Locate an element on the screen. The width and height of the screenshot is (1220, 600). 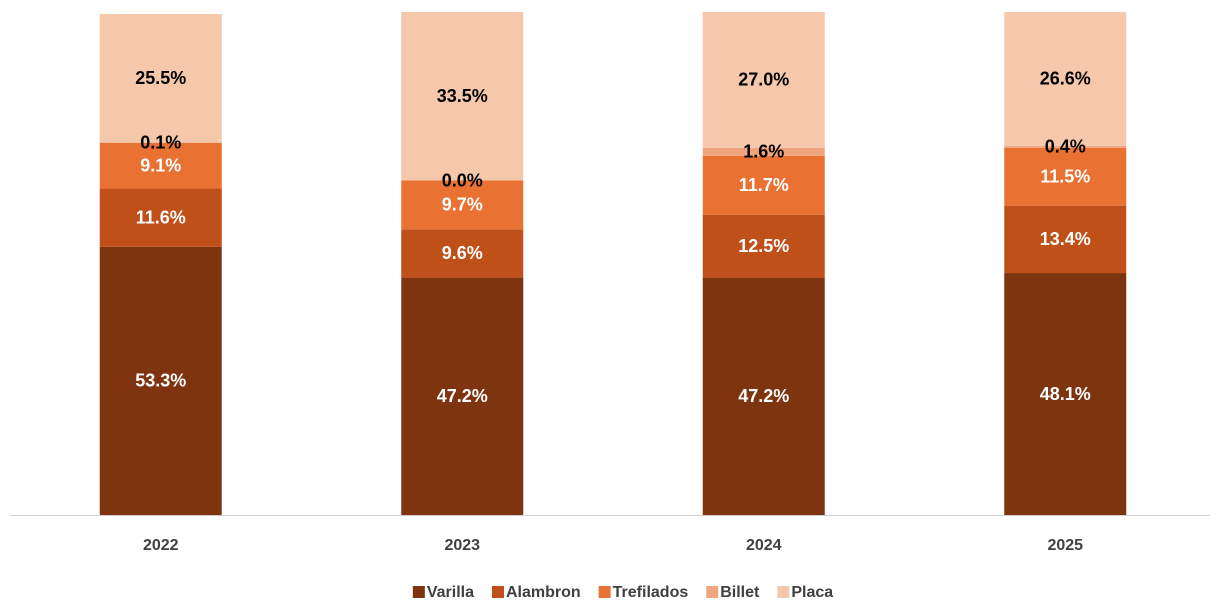
data-label: 1.6% is located at coordinates (763, 152).